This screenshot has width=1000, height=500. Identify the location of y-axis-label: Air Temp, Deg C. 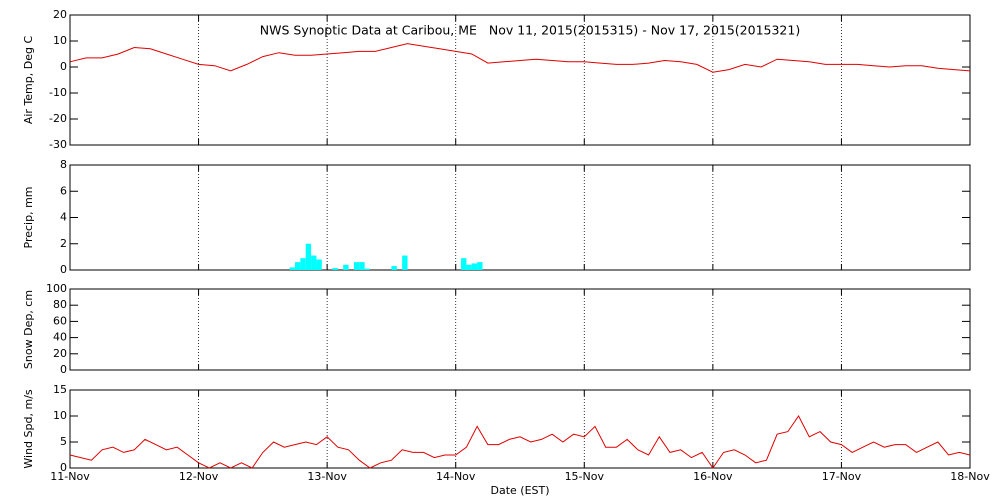
(28, 80).